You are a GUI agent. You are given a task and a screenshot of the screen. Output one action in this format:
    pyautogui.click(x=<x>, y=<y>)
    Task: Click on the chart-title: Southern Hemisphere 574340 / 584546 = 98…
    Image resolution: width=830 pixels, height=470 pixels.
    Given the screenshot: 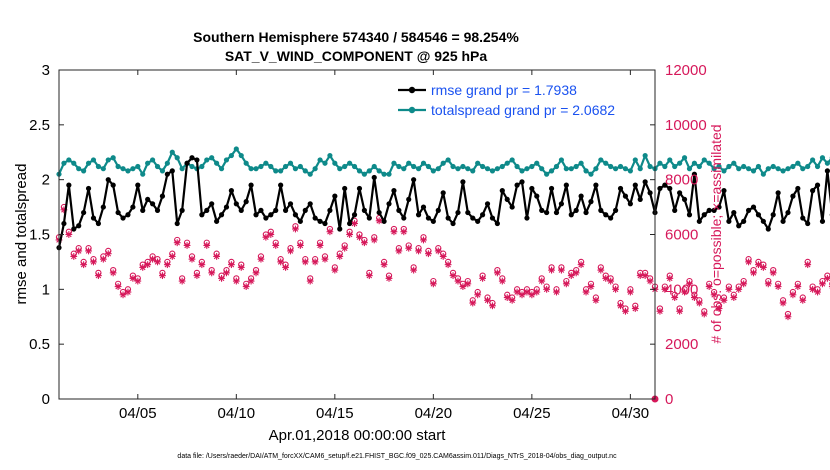 What is the action you would take?
    pyautogui.click(x=356, y=37)
    